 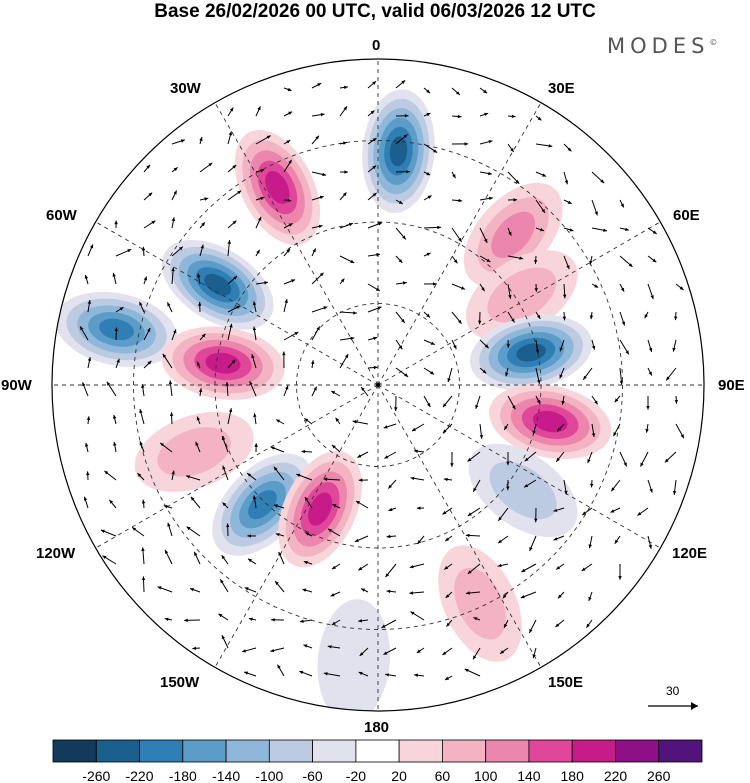 I want to click on colorbar-tick-label: 60, so click(x=443, y=775).